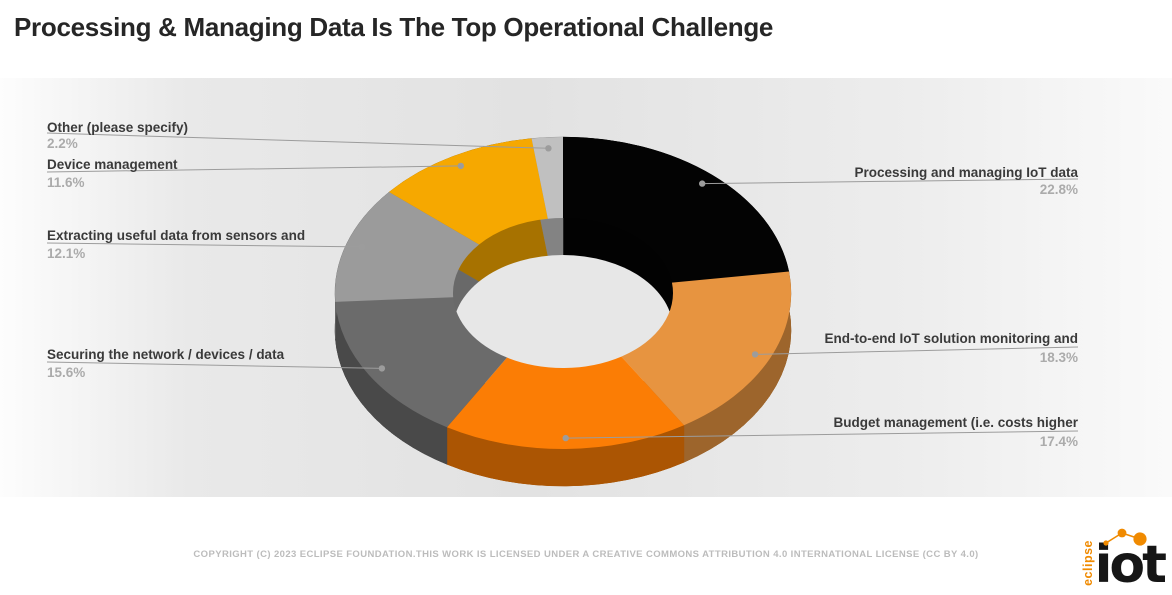 Image resolution: width=1172 pixels, height=595 pixels. What do you see at coordinates (118, 127) in the screenshot?
I see `slice-label-other: Other (please specify)` at bounding box center [118, 127].